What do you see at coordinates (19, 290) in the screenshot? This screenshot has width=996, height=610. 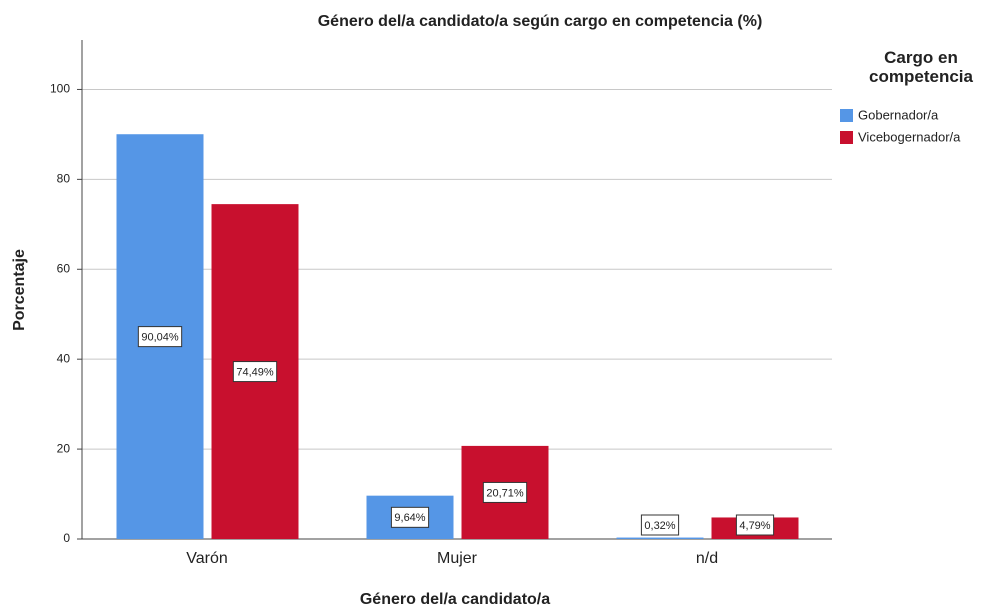 I see `y-axis-label: Porcentaje` at bounding box center [19, 290].